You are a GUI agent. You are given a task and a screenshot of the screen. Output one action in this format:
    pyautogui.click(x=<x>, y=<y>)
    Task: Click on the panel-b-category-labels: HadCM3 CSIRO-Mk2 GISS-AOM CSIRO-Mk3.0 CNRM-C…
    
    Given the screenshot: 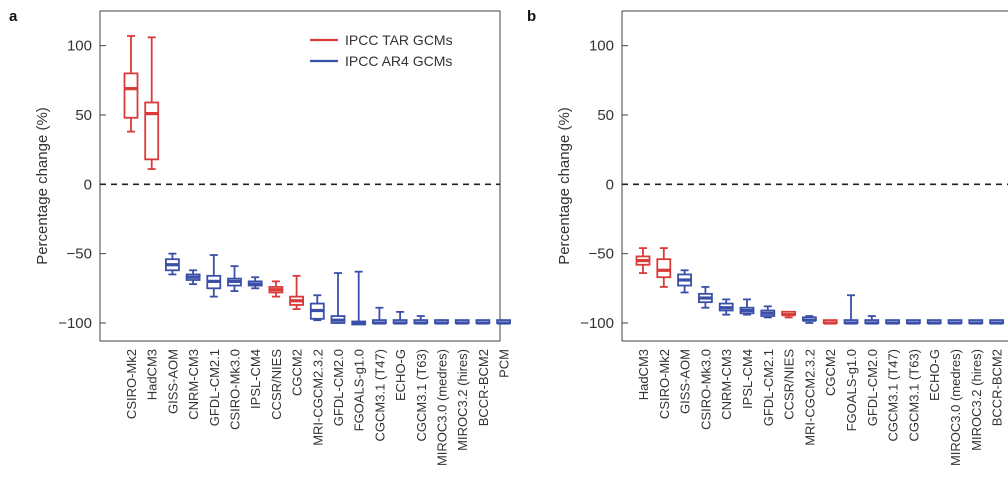 What is the action you would take?
    pyautogui.click(x=820, y=407)
    